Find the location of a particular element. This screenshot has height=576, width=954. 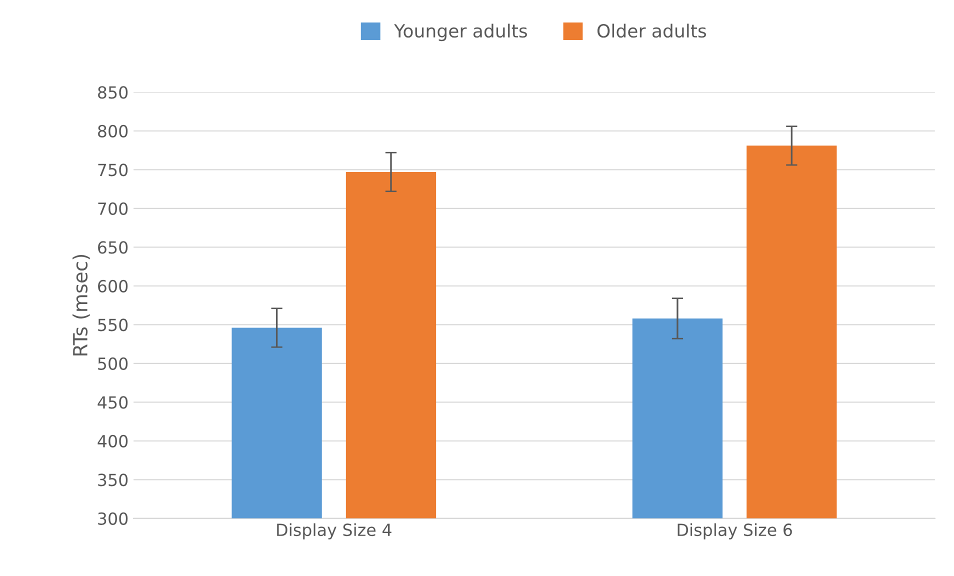

y-tick-label: 600 is located at coordinates (113, 286).